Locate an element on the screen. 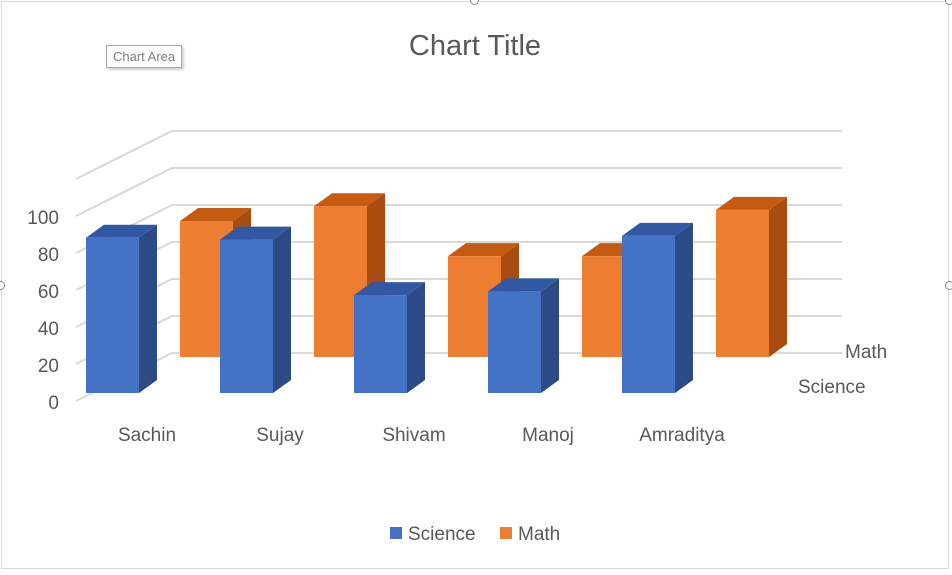  bar-science-shivam is located at coordinates (389, 337).